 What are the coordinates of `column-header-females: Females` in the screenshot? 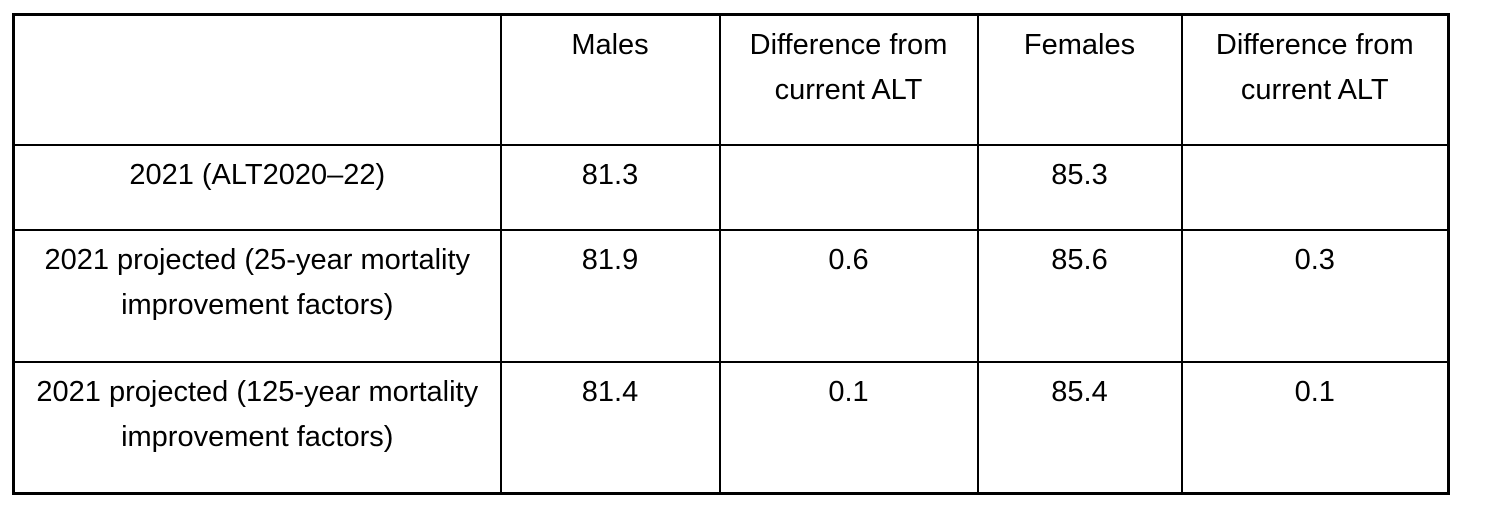 It's located at (1079, 79).